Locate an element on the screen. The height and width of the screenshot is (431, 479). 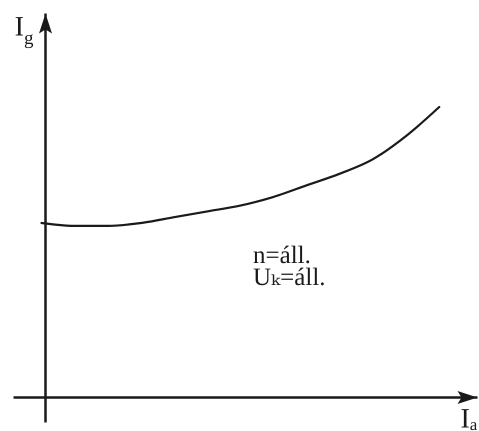
x-axis-title: Iₐ is located at coordinates (469, 417).